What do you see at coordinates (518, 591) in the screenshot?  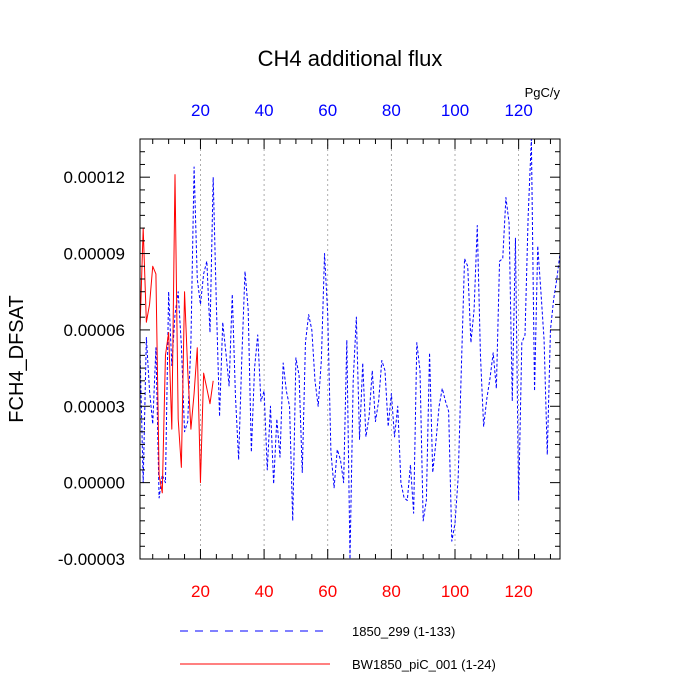 I see `x-tick-label-bottom: 120` at bounding box center [518, 591].